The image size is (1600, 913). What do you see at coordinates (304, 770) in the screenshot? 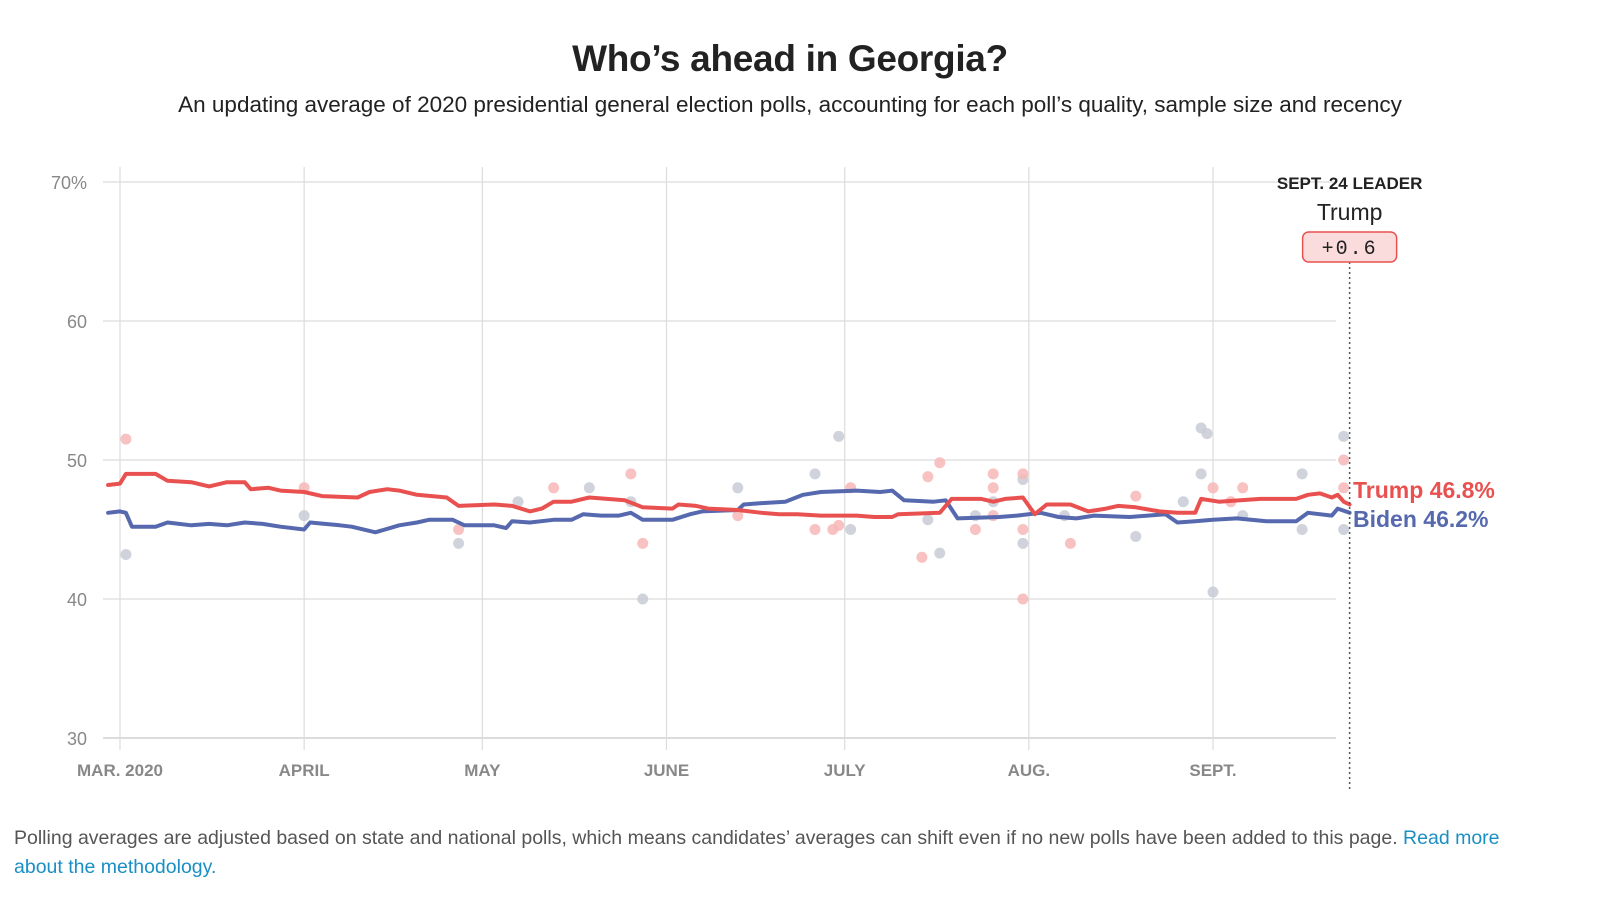
I see `x-tick-label: APRIL` at bounding box center [304, 770].